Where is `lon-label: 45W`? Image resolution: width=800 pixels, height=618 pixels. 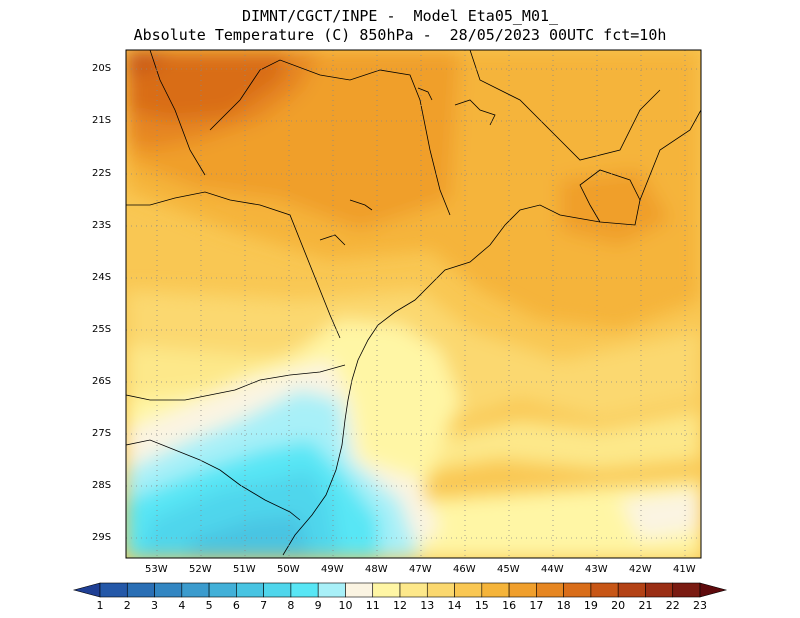 lon-label: 45W is located at coordinates (508, 569).